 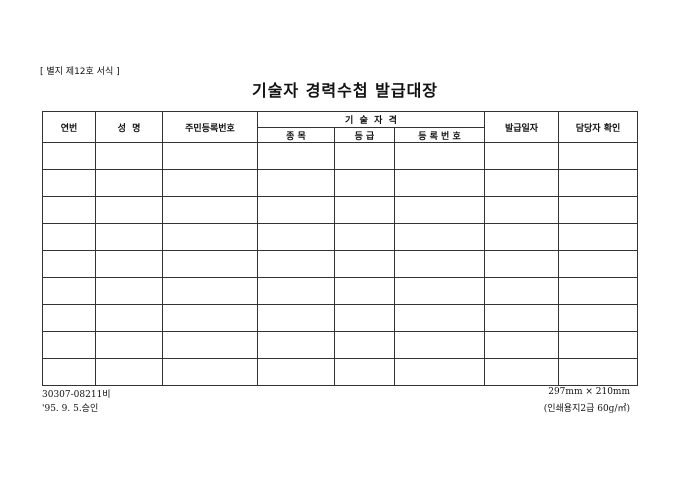 I want to click on header-field: 종 목, so click(x=296, y=135).